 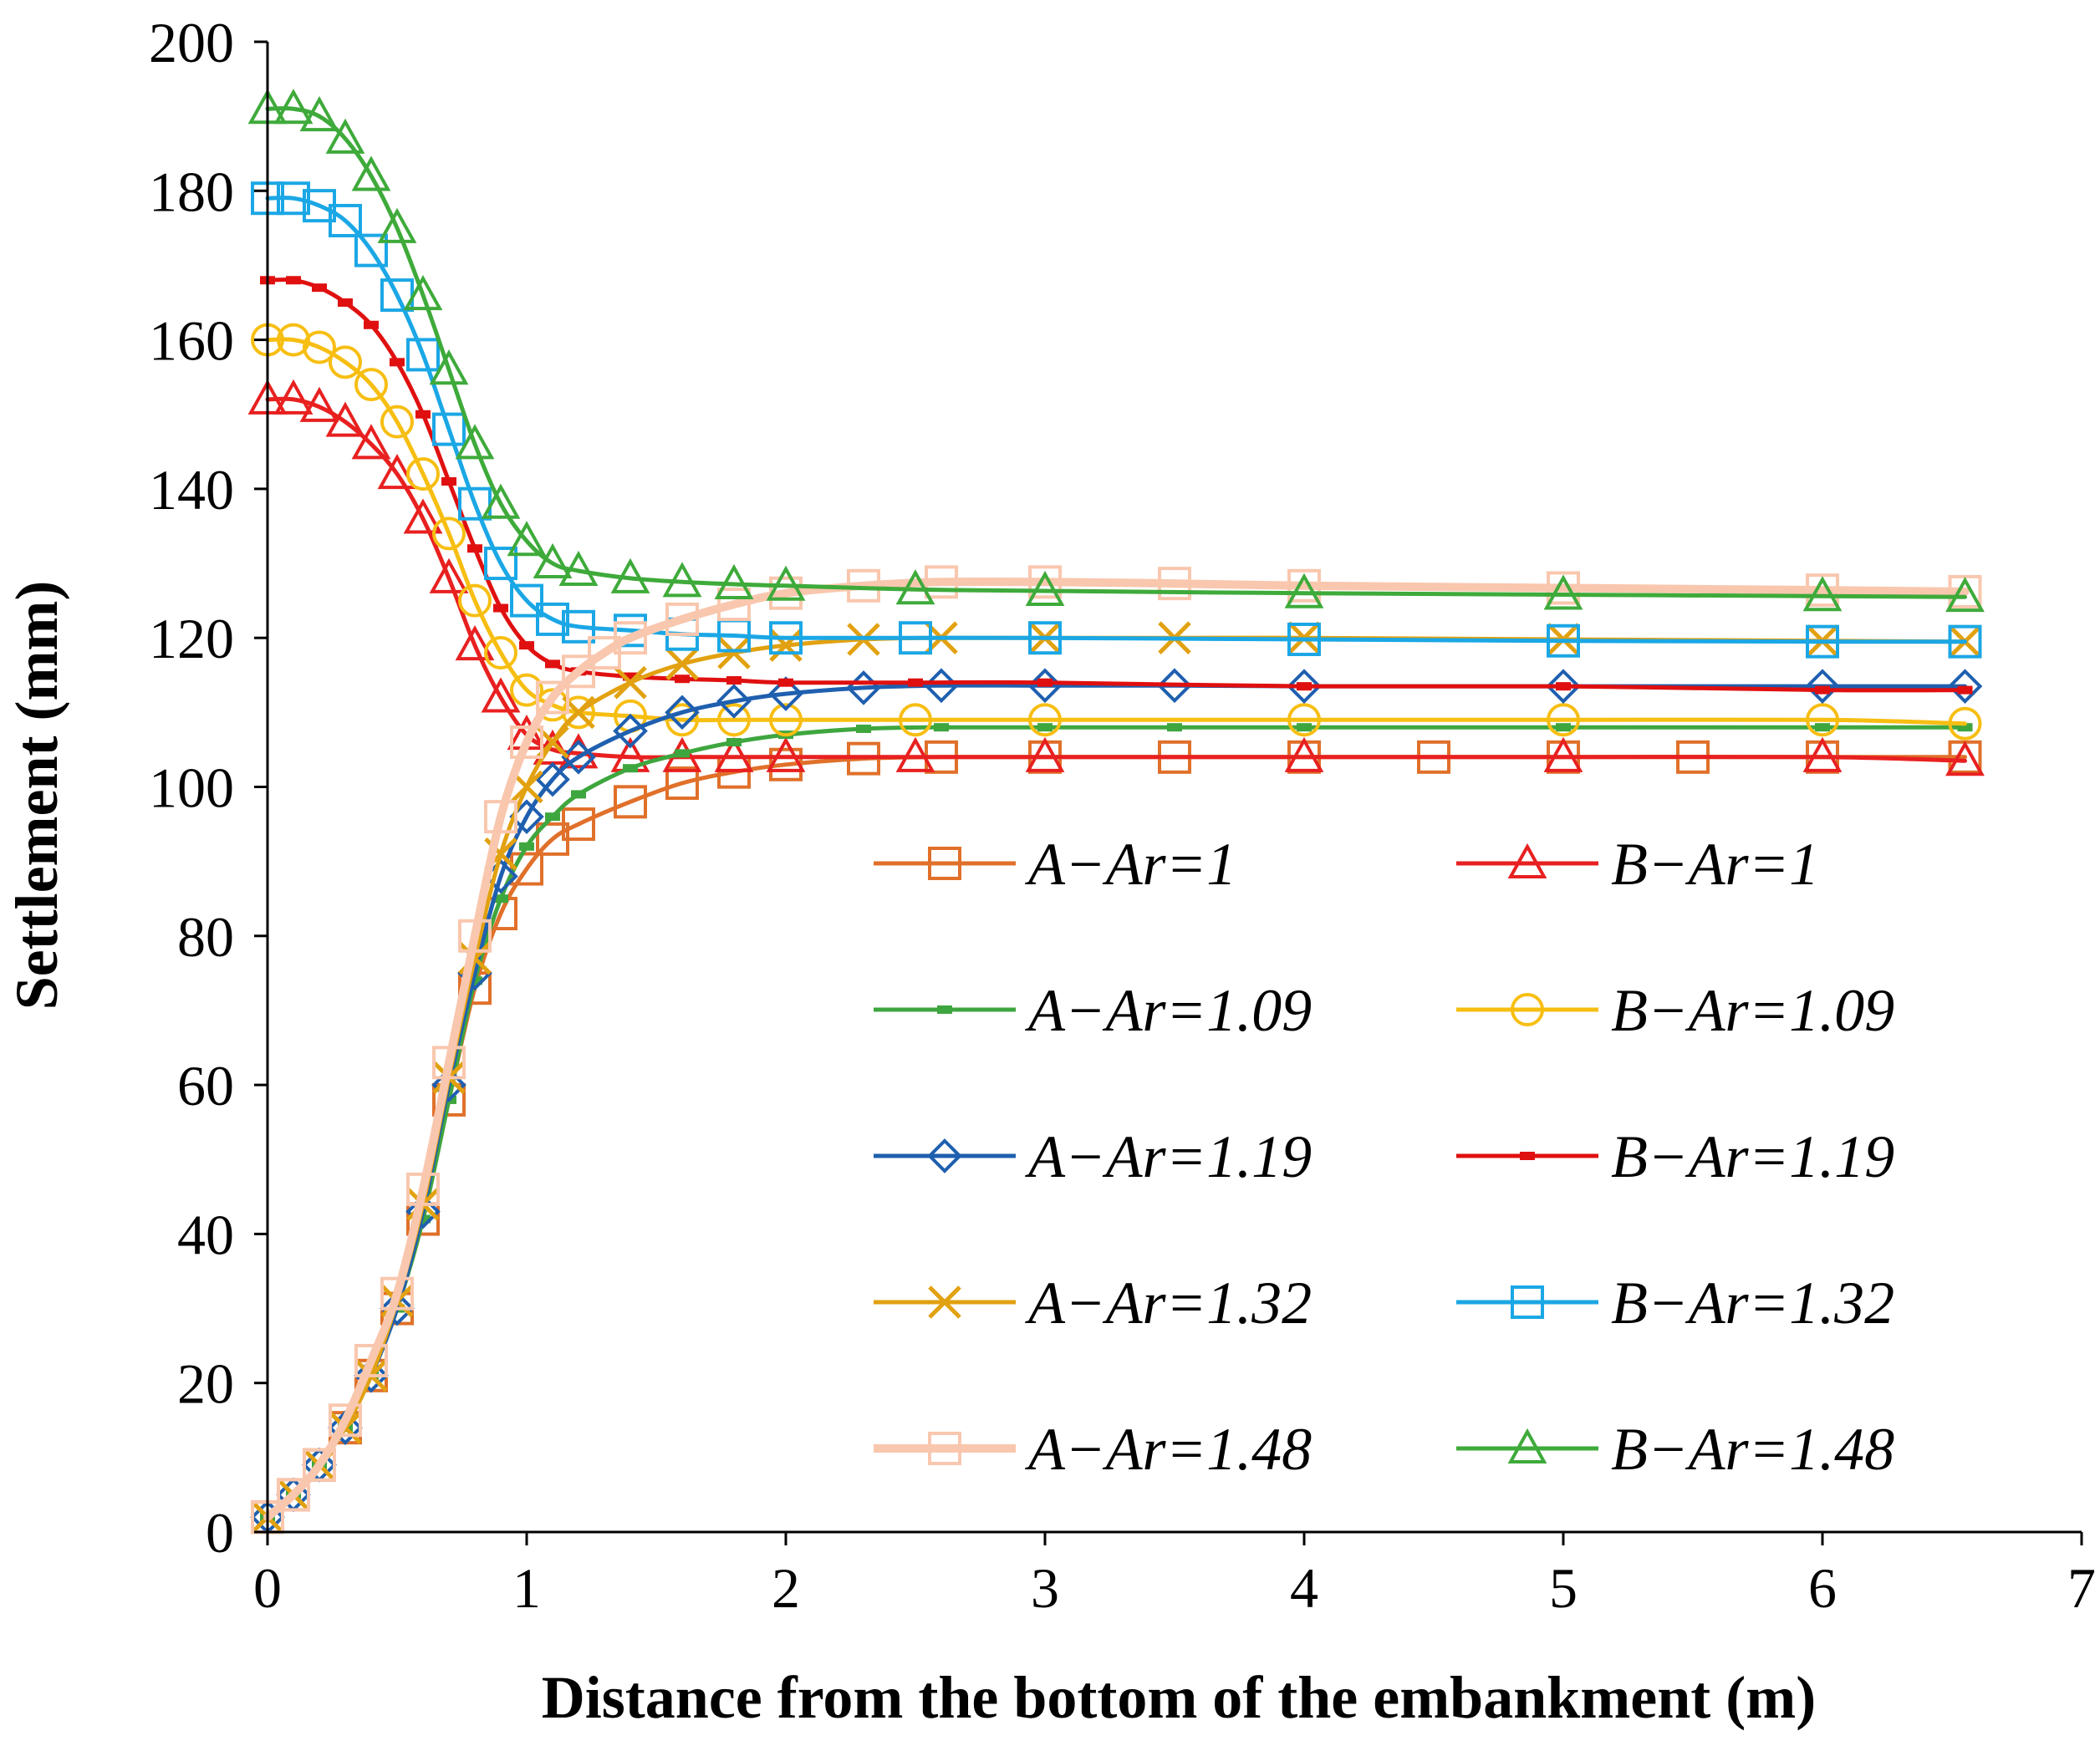 I want to click on legend-item-4: A−Ar=1.19, so click(x=1093, y=1157).